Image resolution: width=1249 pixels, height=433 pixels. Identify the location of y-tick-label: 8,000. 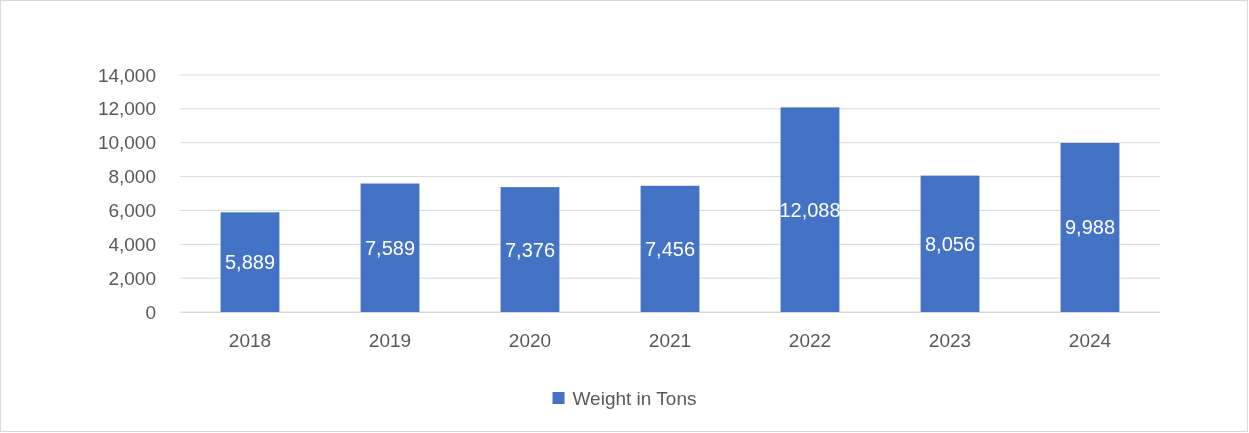
(132, 177).